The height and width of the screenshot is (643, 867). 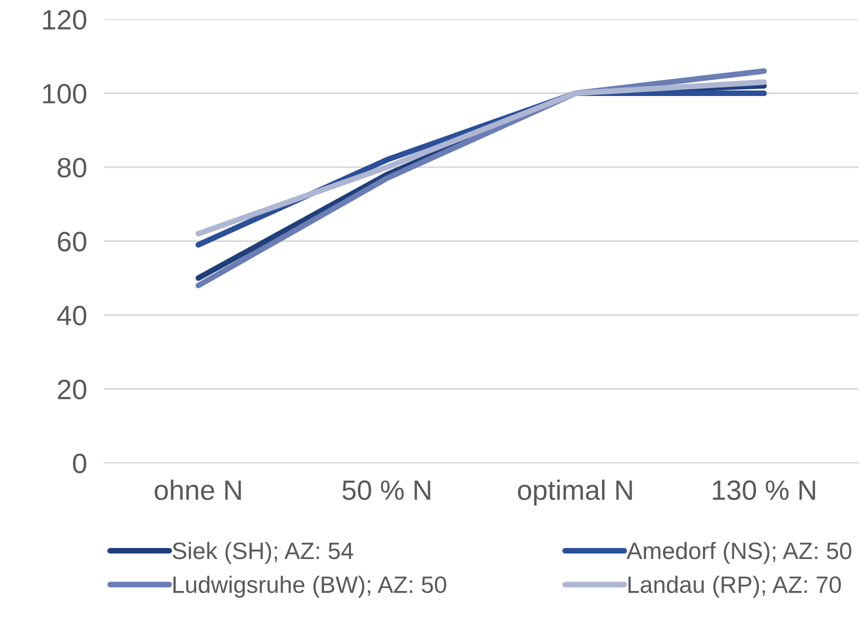 I want to click on legend-label: Amedorf (NS); AZ: 50, so click(x=739, y=553).